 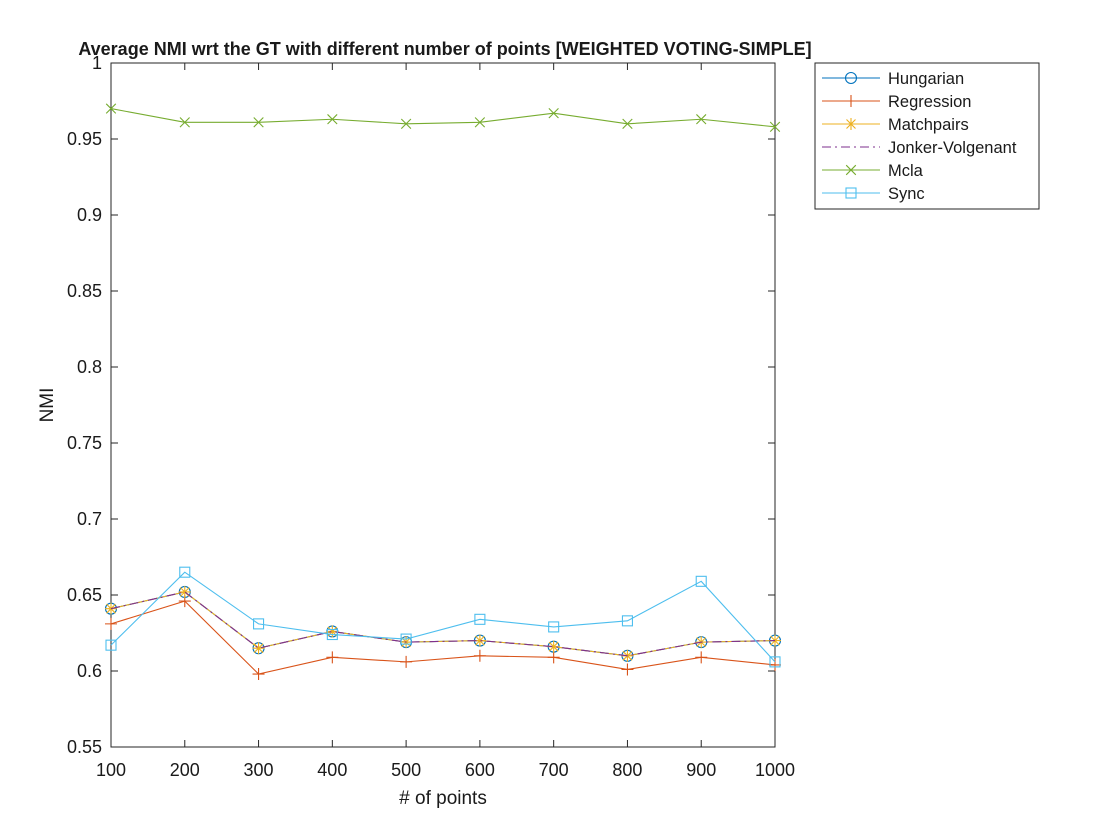 I want to click on legend-marker-mcla, so click(x=851, y=170).